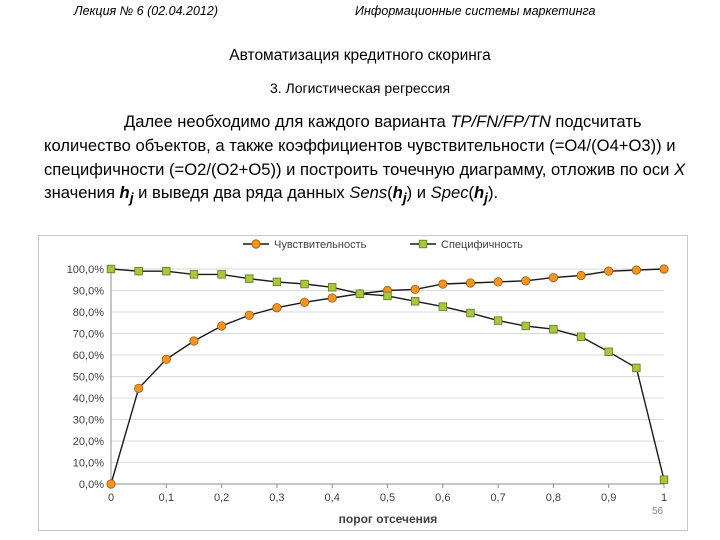 The image size is (720, 540). I want to click on y-tick-label: 100,0%, so click(86, 270).